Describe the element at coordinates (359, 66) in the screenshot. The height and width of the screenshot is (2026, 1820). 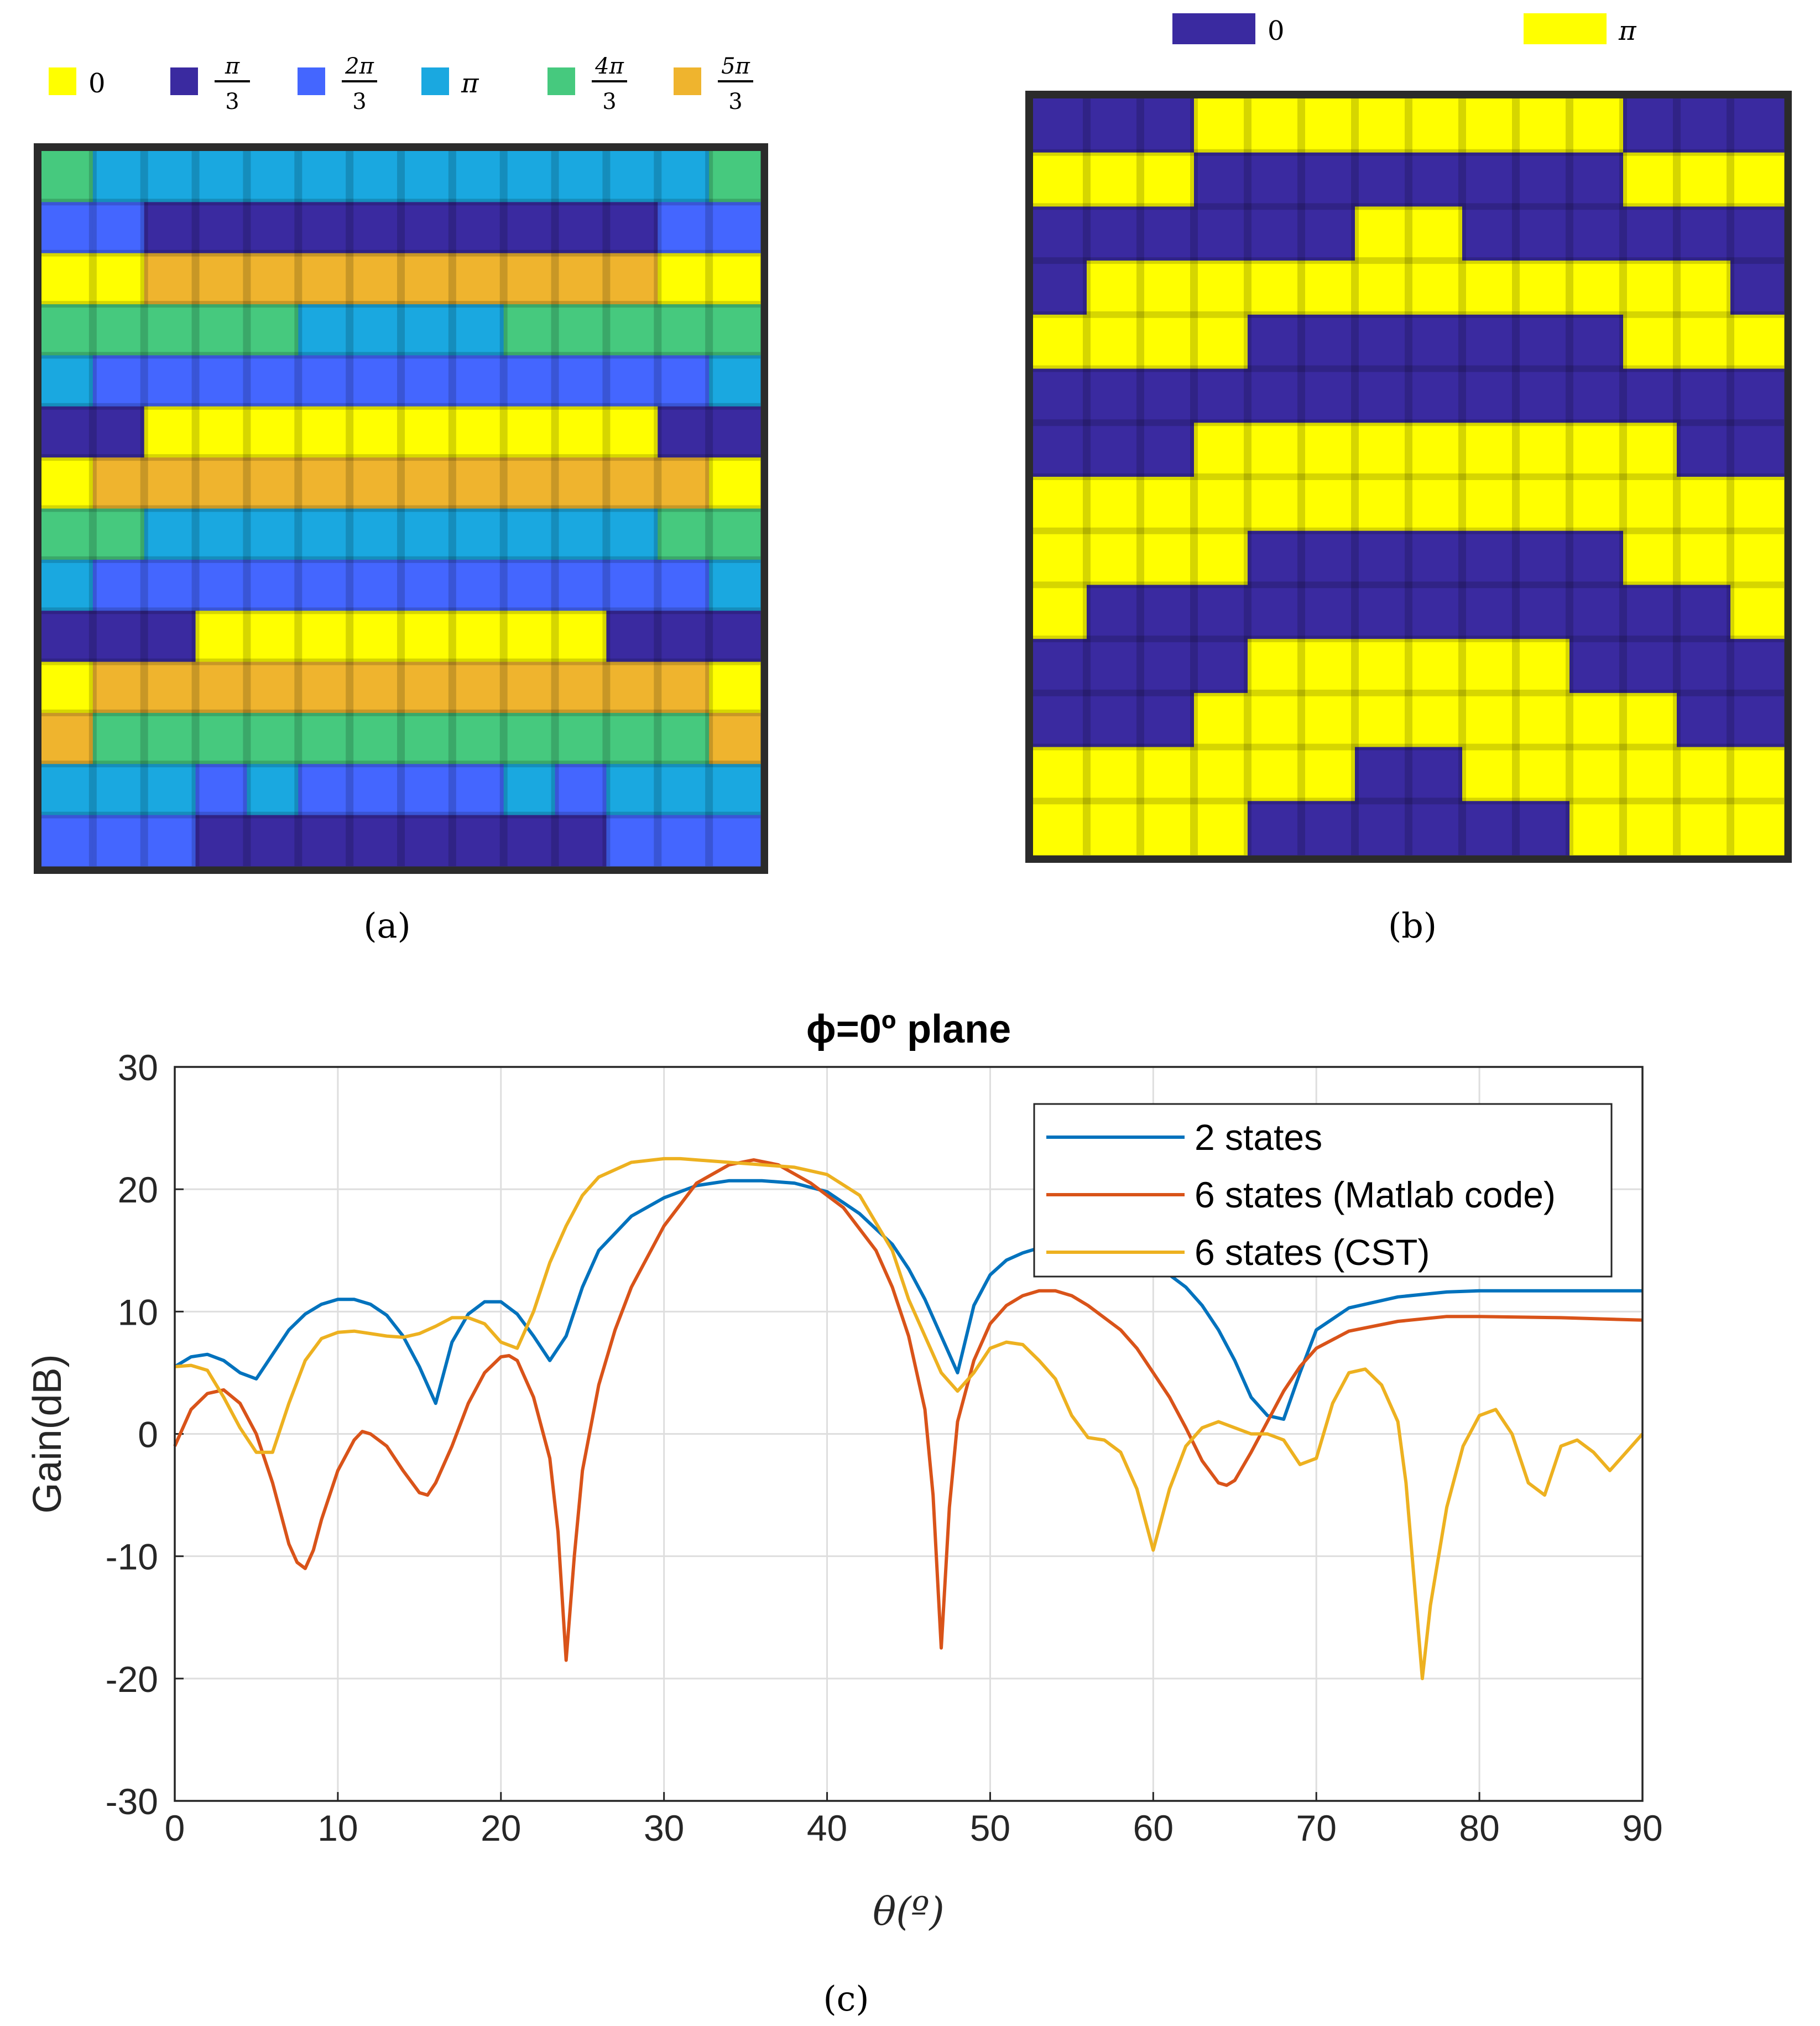
I see `svg-text: 2π` at that location.